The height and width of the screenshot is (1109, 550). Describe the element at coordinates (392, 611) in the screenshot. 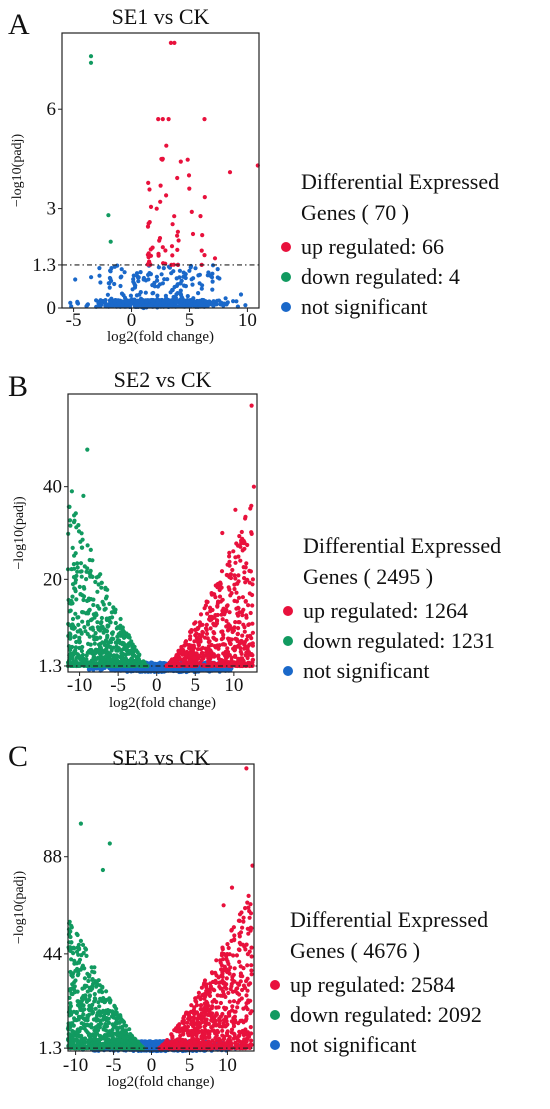

I see `legend-up-regulated: up regulated: 1264` at that location.